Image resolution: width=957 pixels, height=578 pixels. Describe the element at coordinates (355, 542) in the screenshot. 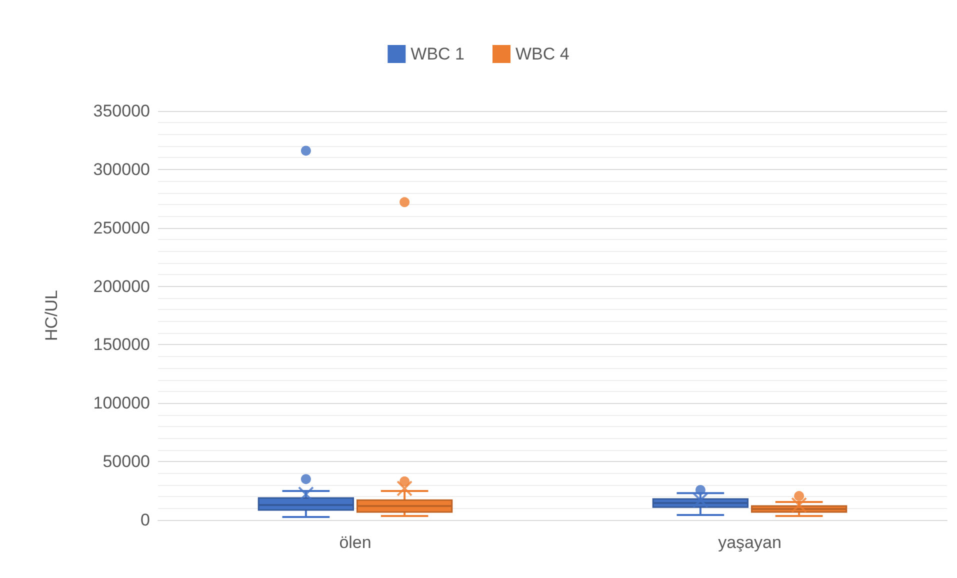

I see `x-tick-label: ölen` at that location.